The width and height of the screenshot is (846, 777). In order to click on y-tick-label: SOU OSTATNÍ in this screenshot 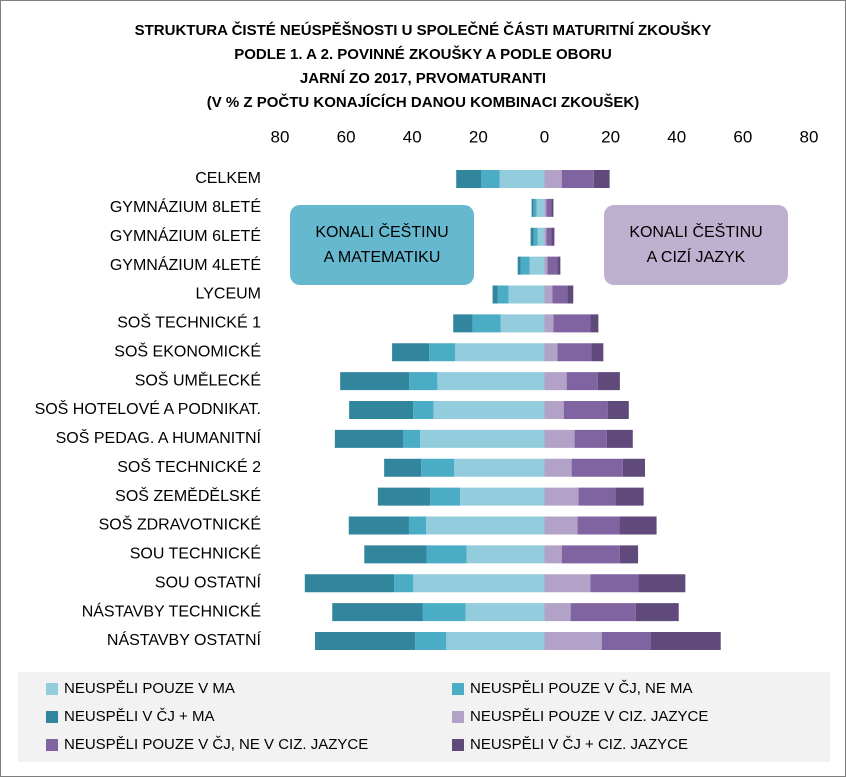, I will do `click(208, 581)`.